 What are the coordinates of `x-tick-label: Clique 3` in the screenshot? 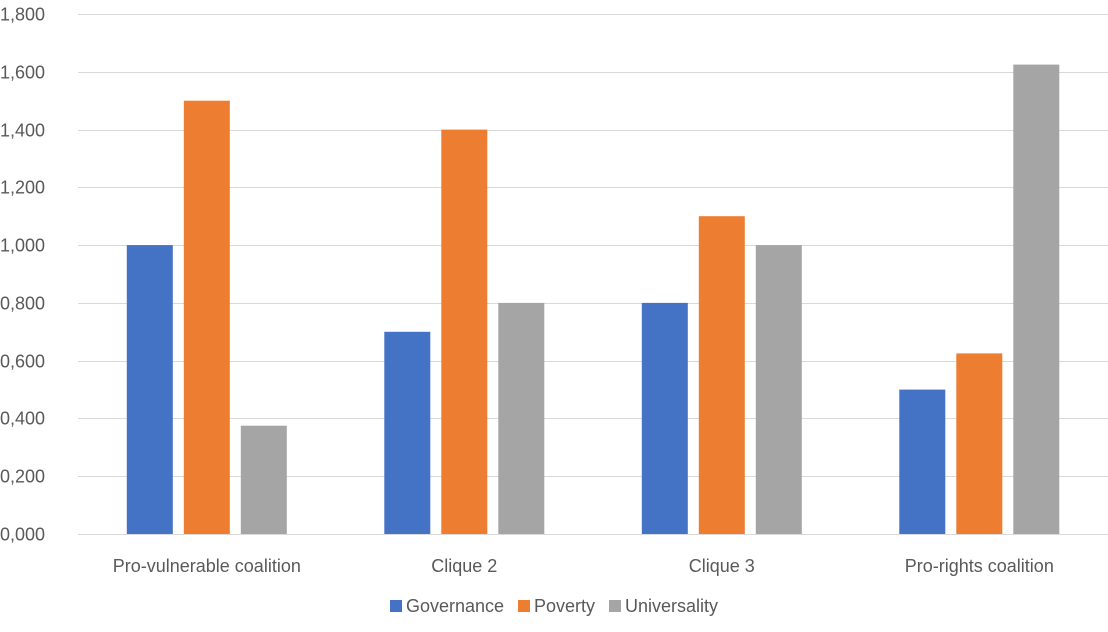 It's located at (722, 566).